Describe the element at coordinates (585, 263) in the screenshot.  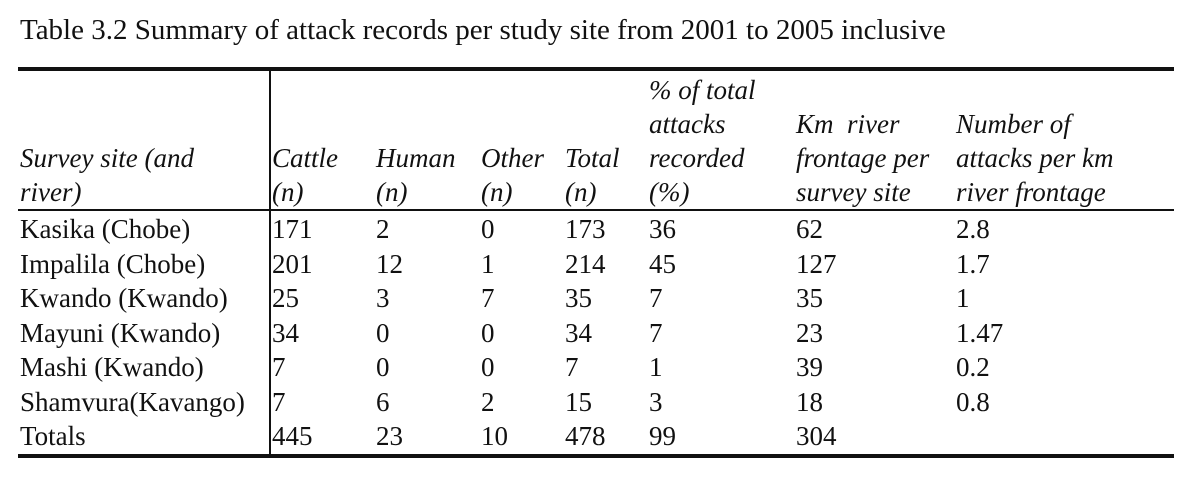
I see `cell-total: 214` at that location.